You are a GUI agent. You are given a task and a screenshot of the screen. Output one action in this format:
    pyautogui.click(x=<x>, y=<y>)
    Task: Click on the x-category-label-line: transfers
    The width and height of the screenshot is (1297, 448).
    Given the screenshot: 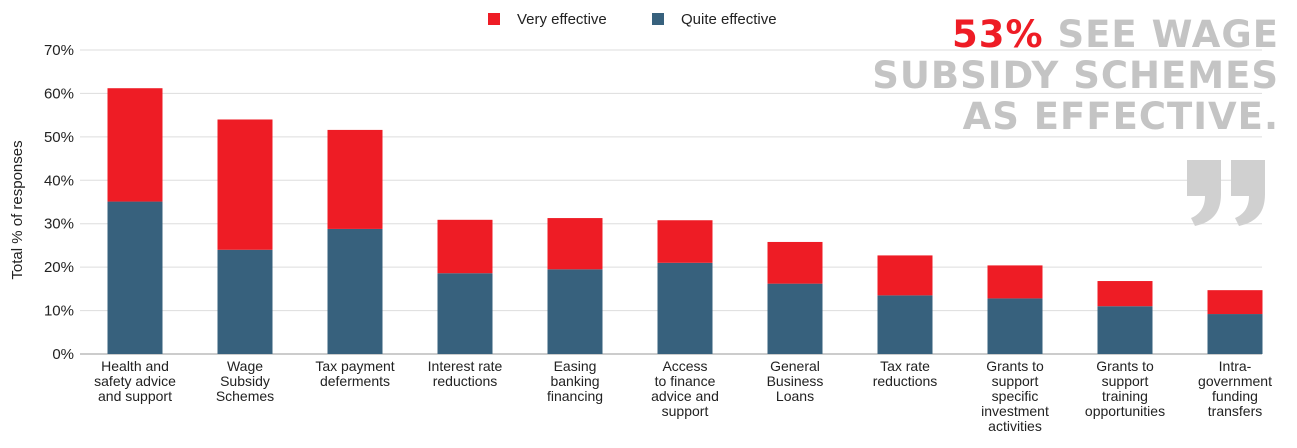 What is the action you would take?
    pyautogui.click(x=1235, y=411)
    